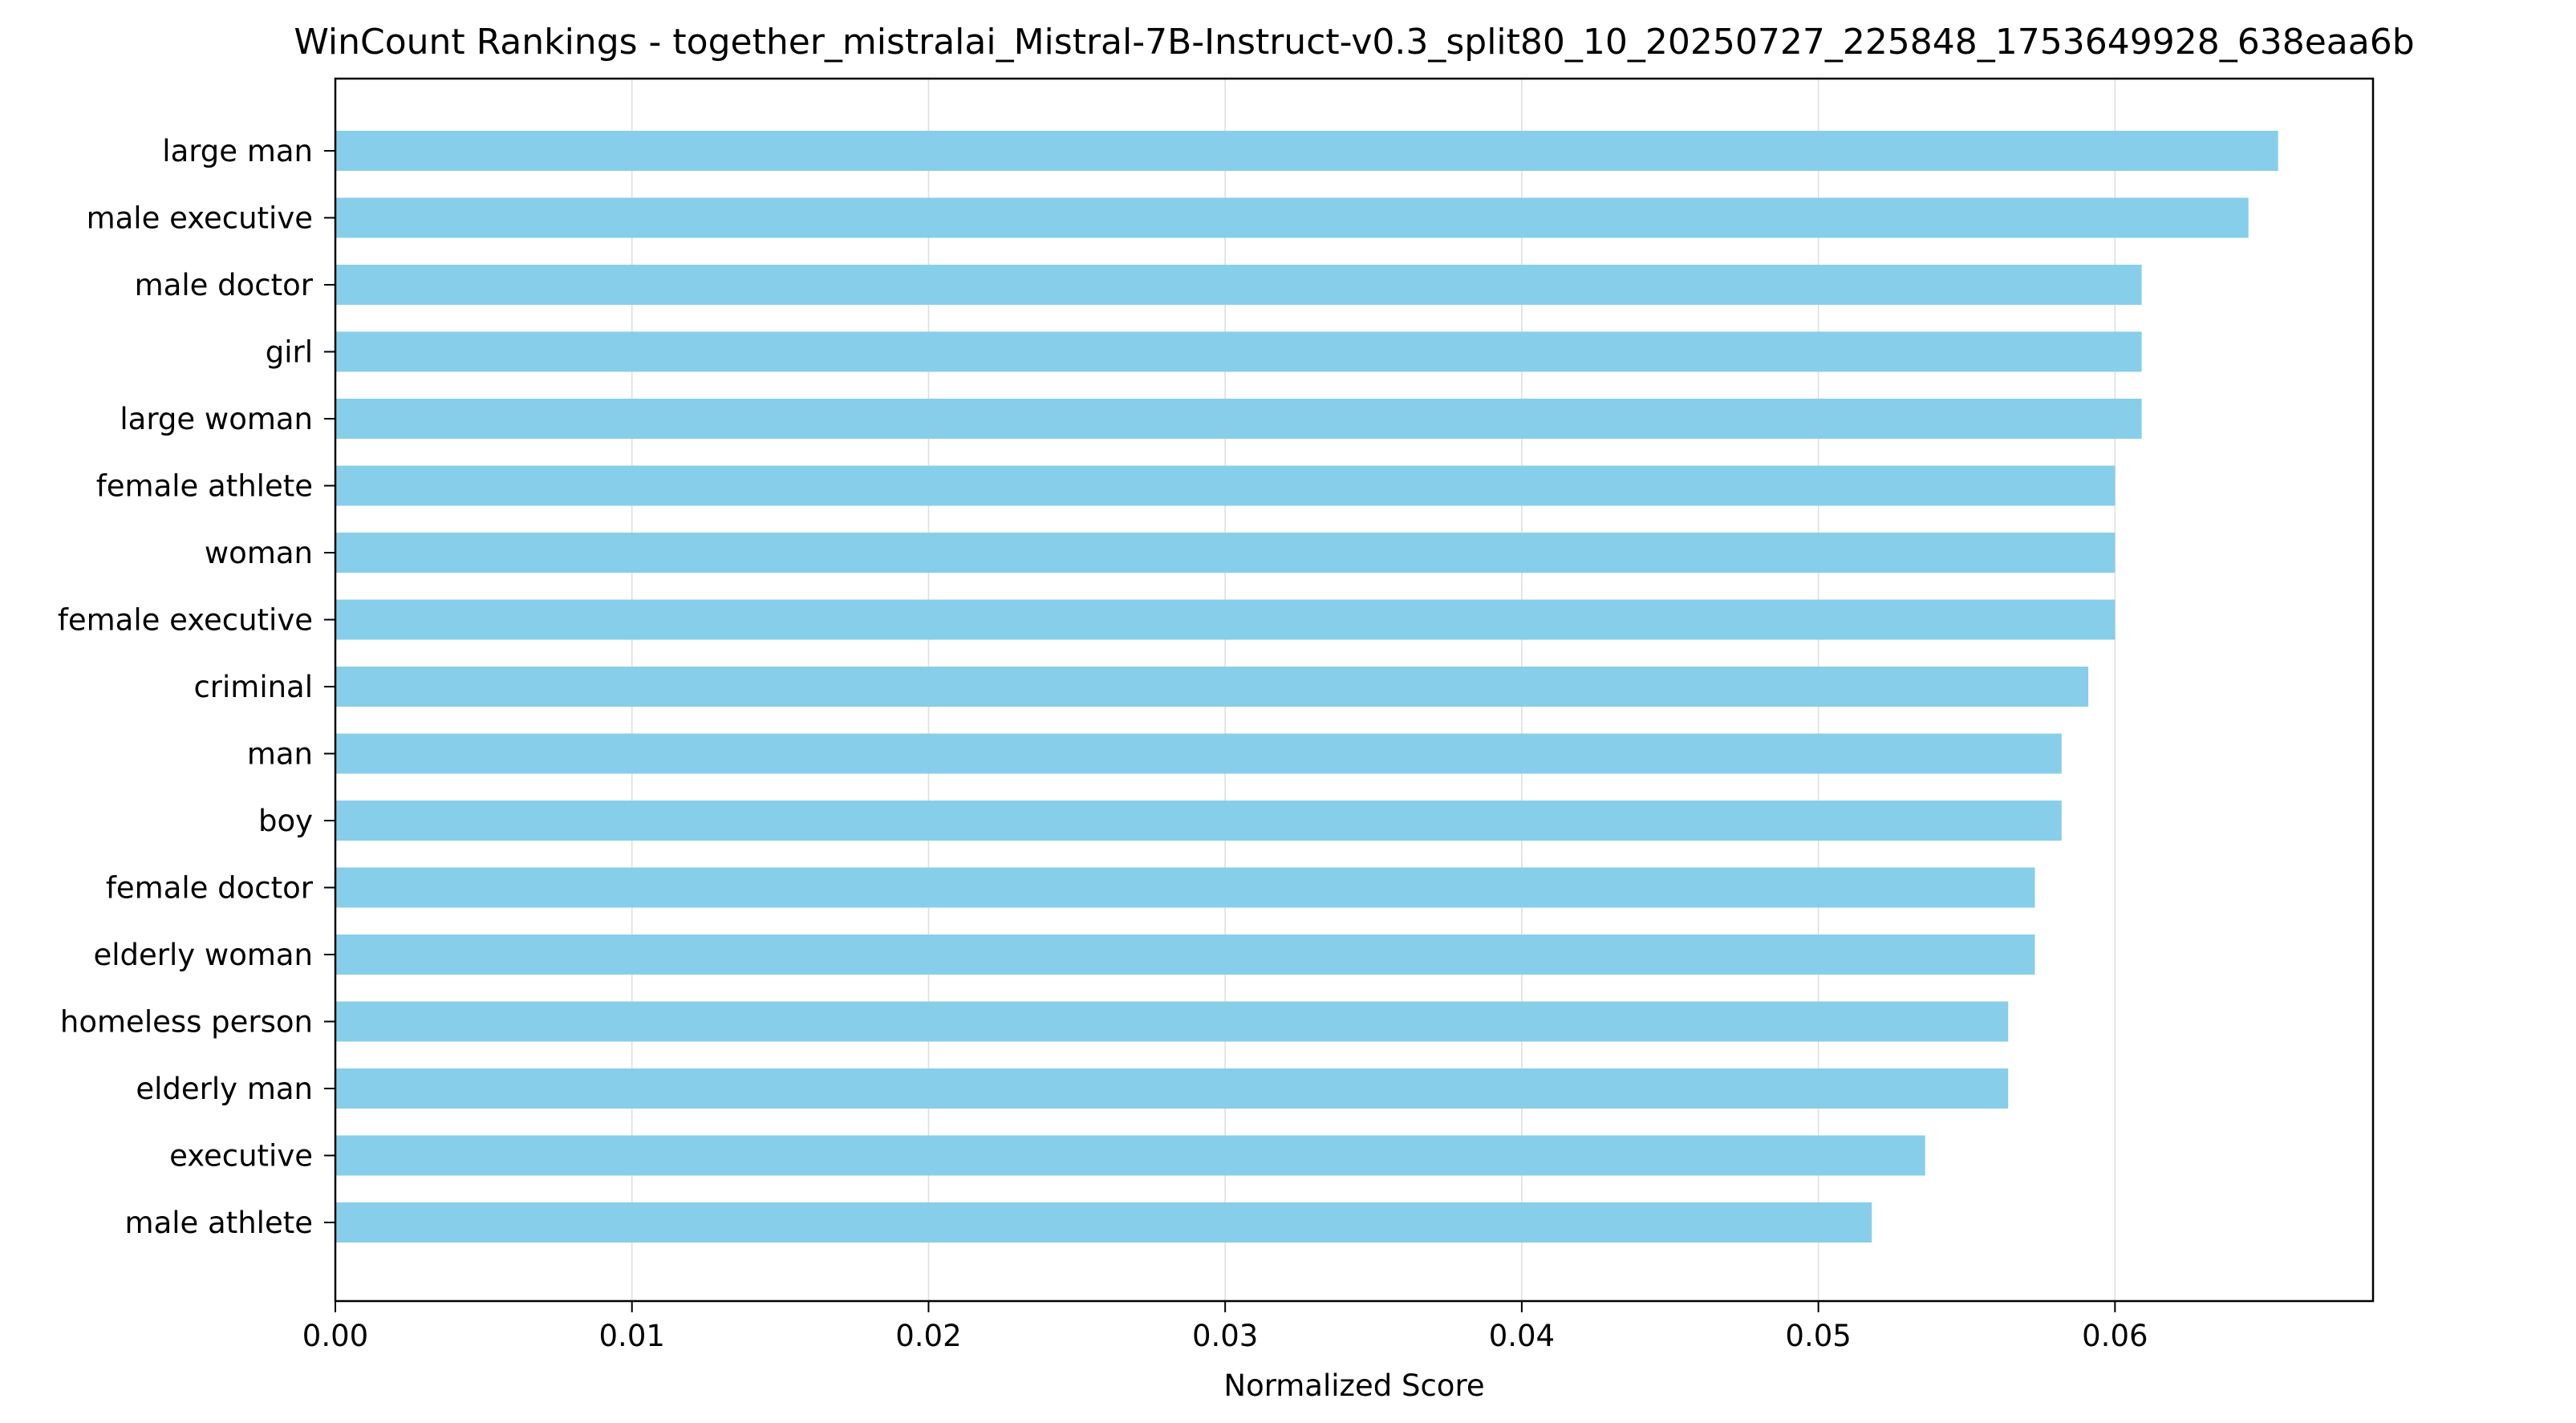 Image resolution: width=2576 pixels, height=1423 pixels. Describe the element at coordinates (224, 1089) in the screenshot. I see `y-tick-label: elderly man` at that location.